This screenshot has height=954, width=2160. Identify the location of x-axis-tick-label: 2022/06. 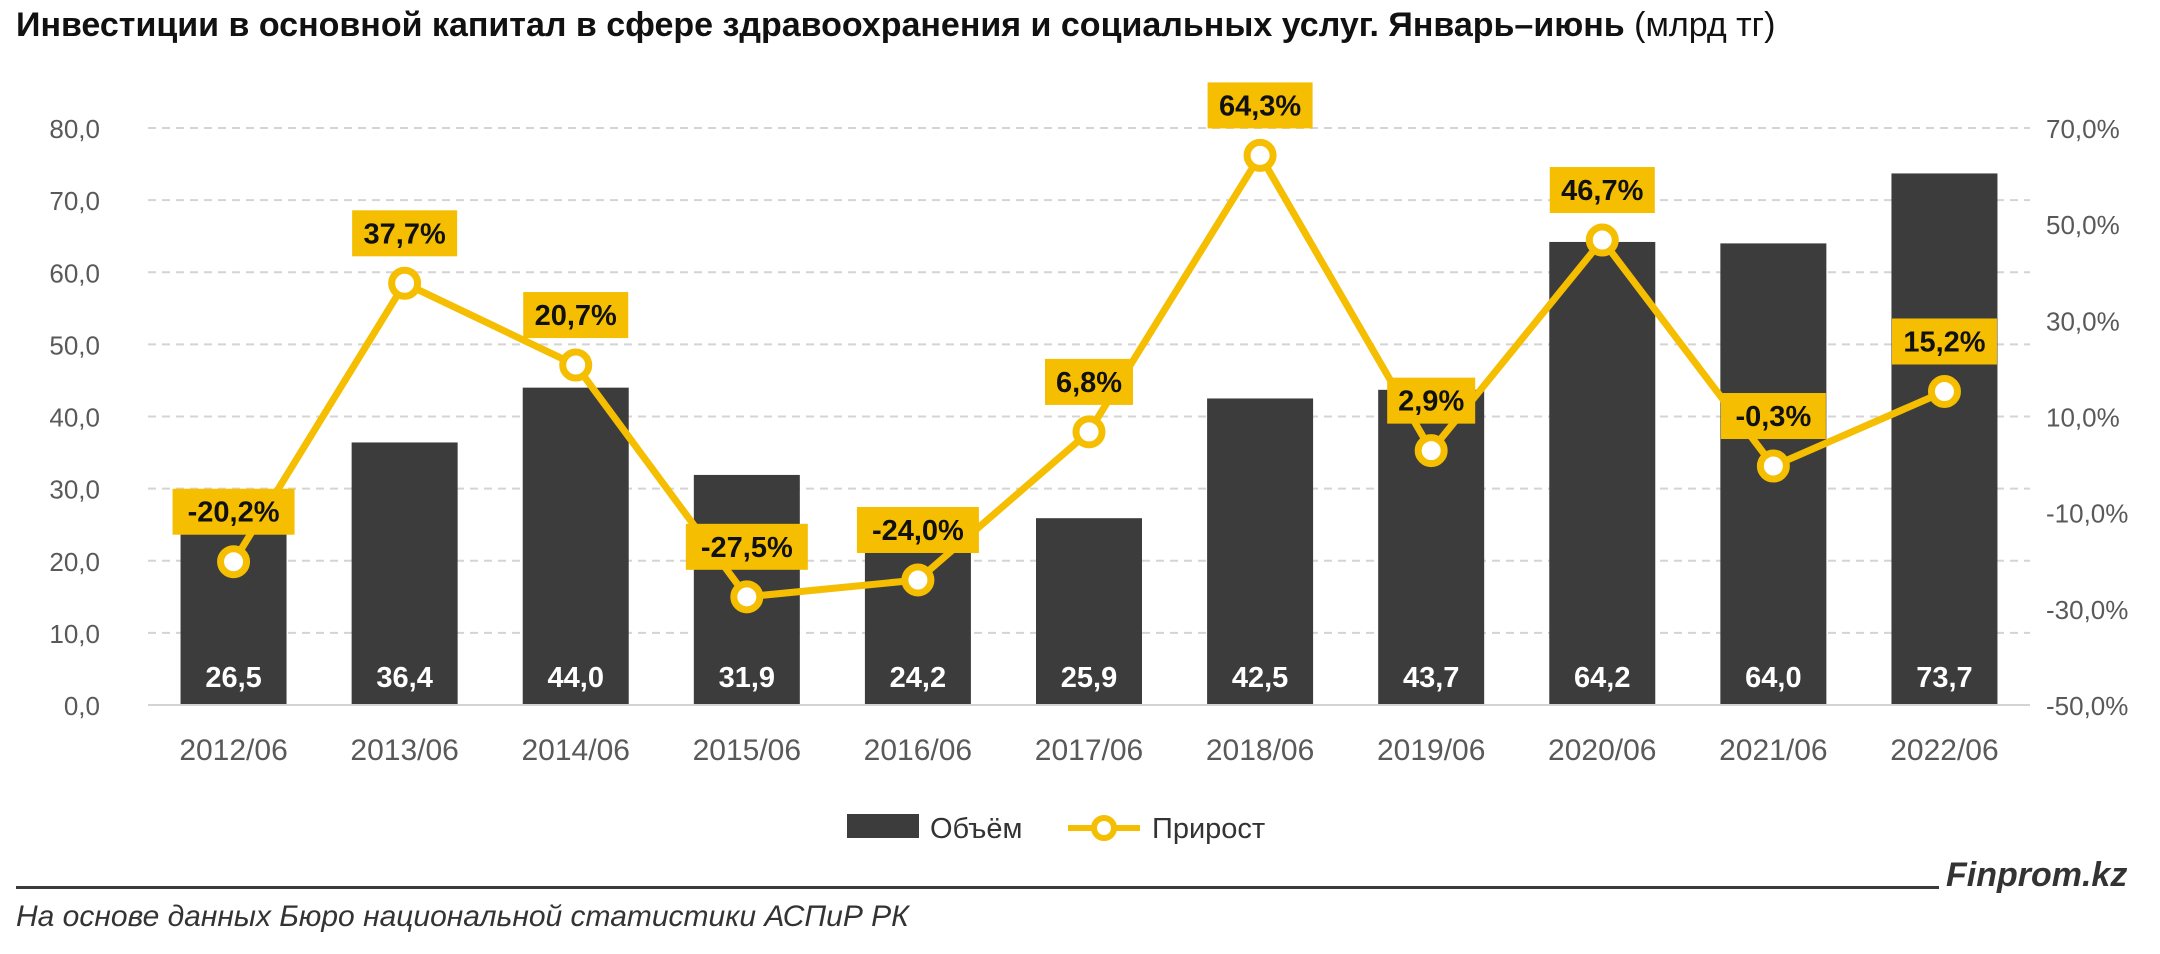
(1944, 750).